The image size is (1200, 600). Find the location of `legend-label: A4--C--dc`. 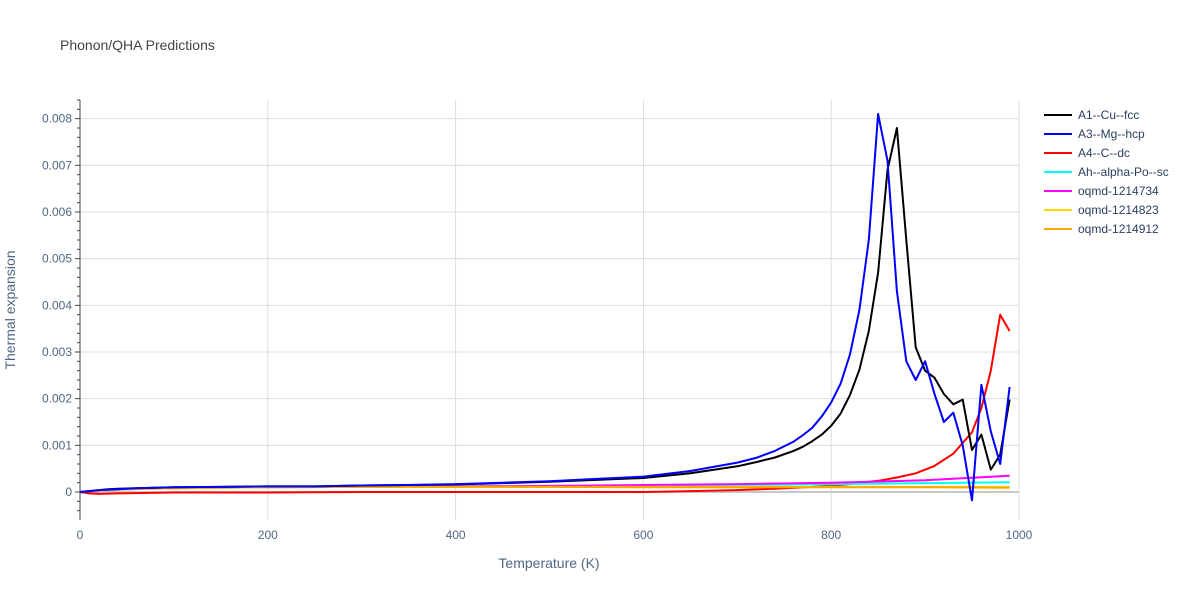

legend-label: A4--C--dc is located at coordinates (1104, 153).